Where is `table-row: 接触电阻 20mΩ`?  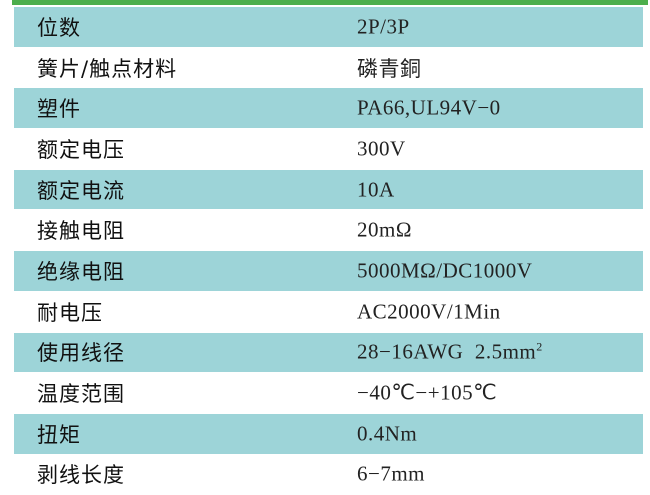 table-row: 接触电阻 20mΩ is located at coordinates (328, 231).